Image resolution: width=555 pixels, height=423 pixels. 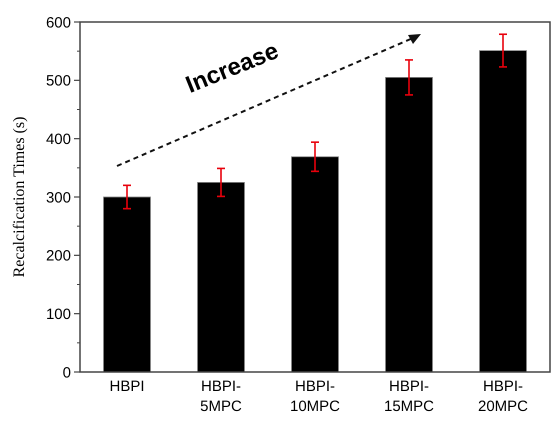 I want to click on y-tick-label: 100, so click(x=58, y=314).